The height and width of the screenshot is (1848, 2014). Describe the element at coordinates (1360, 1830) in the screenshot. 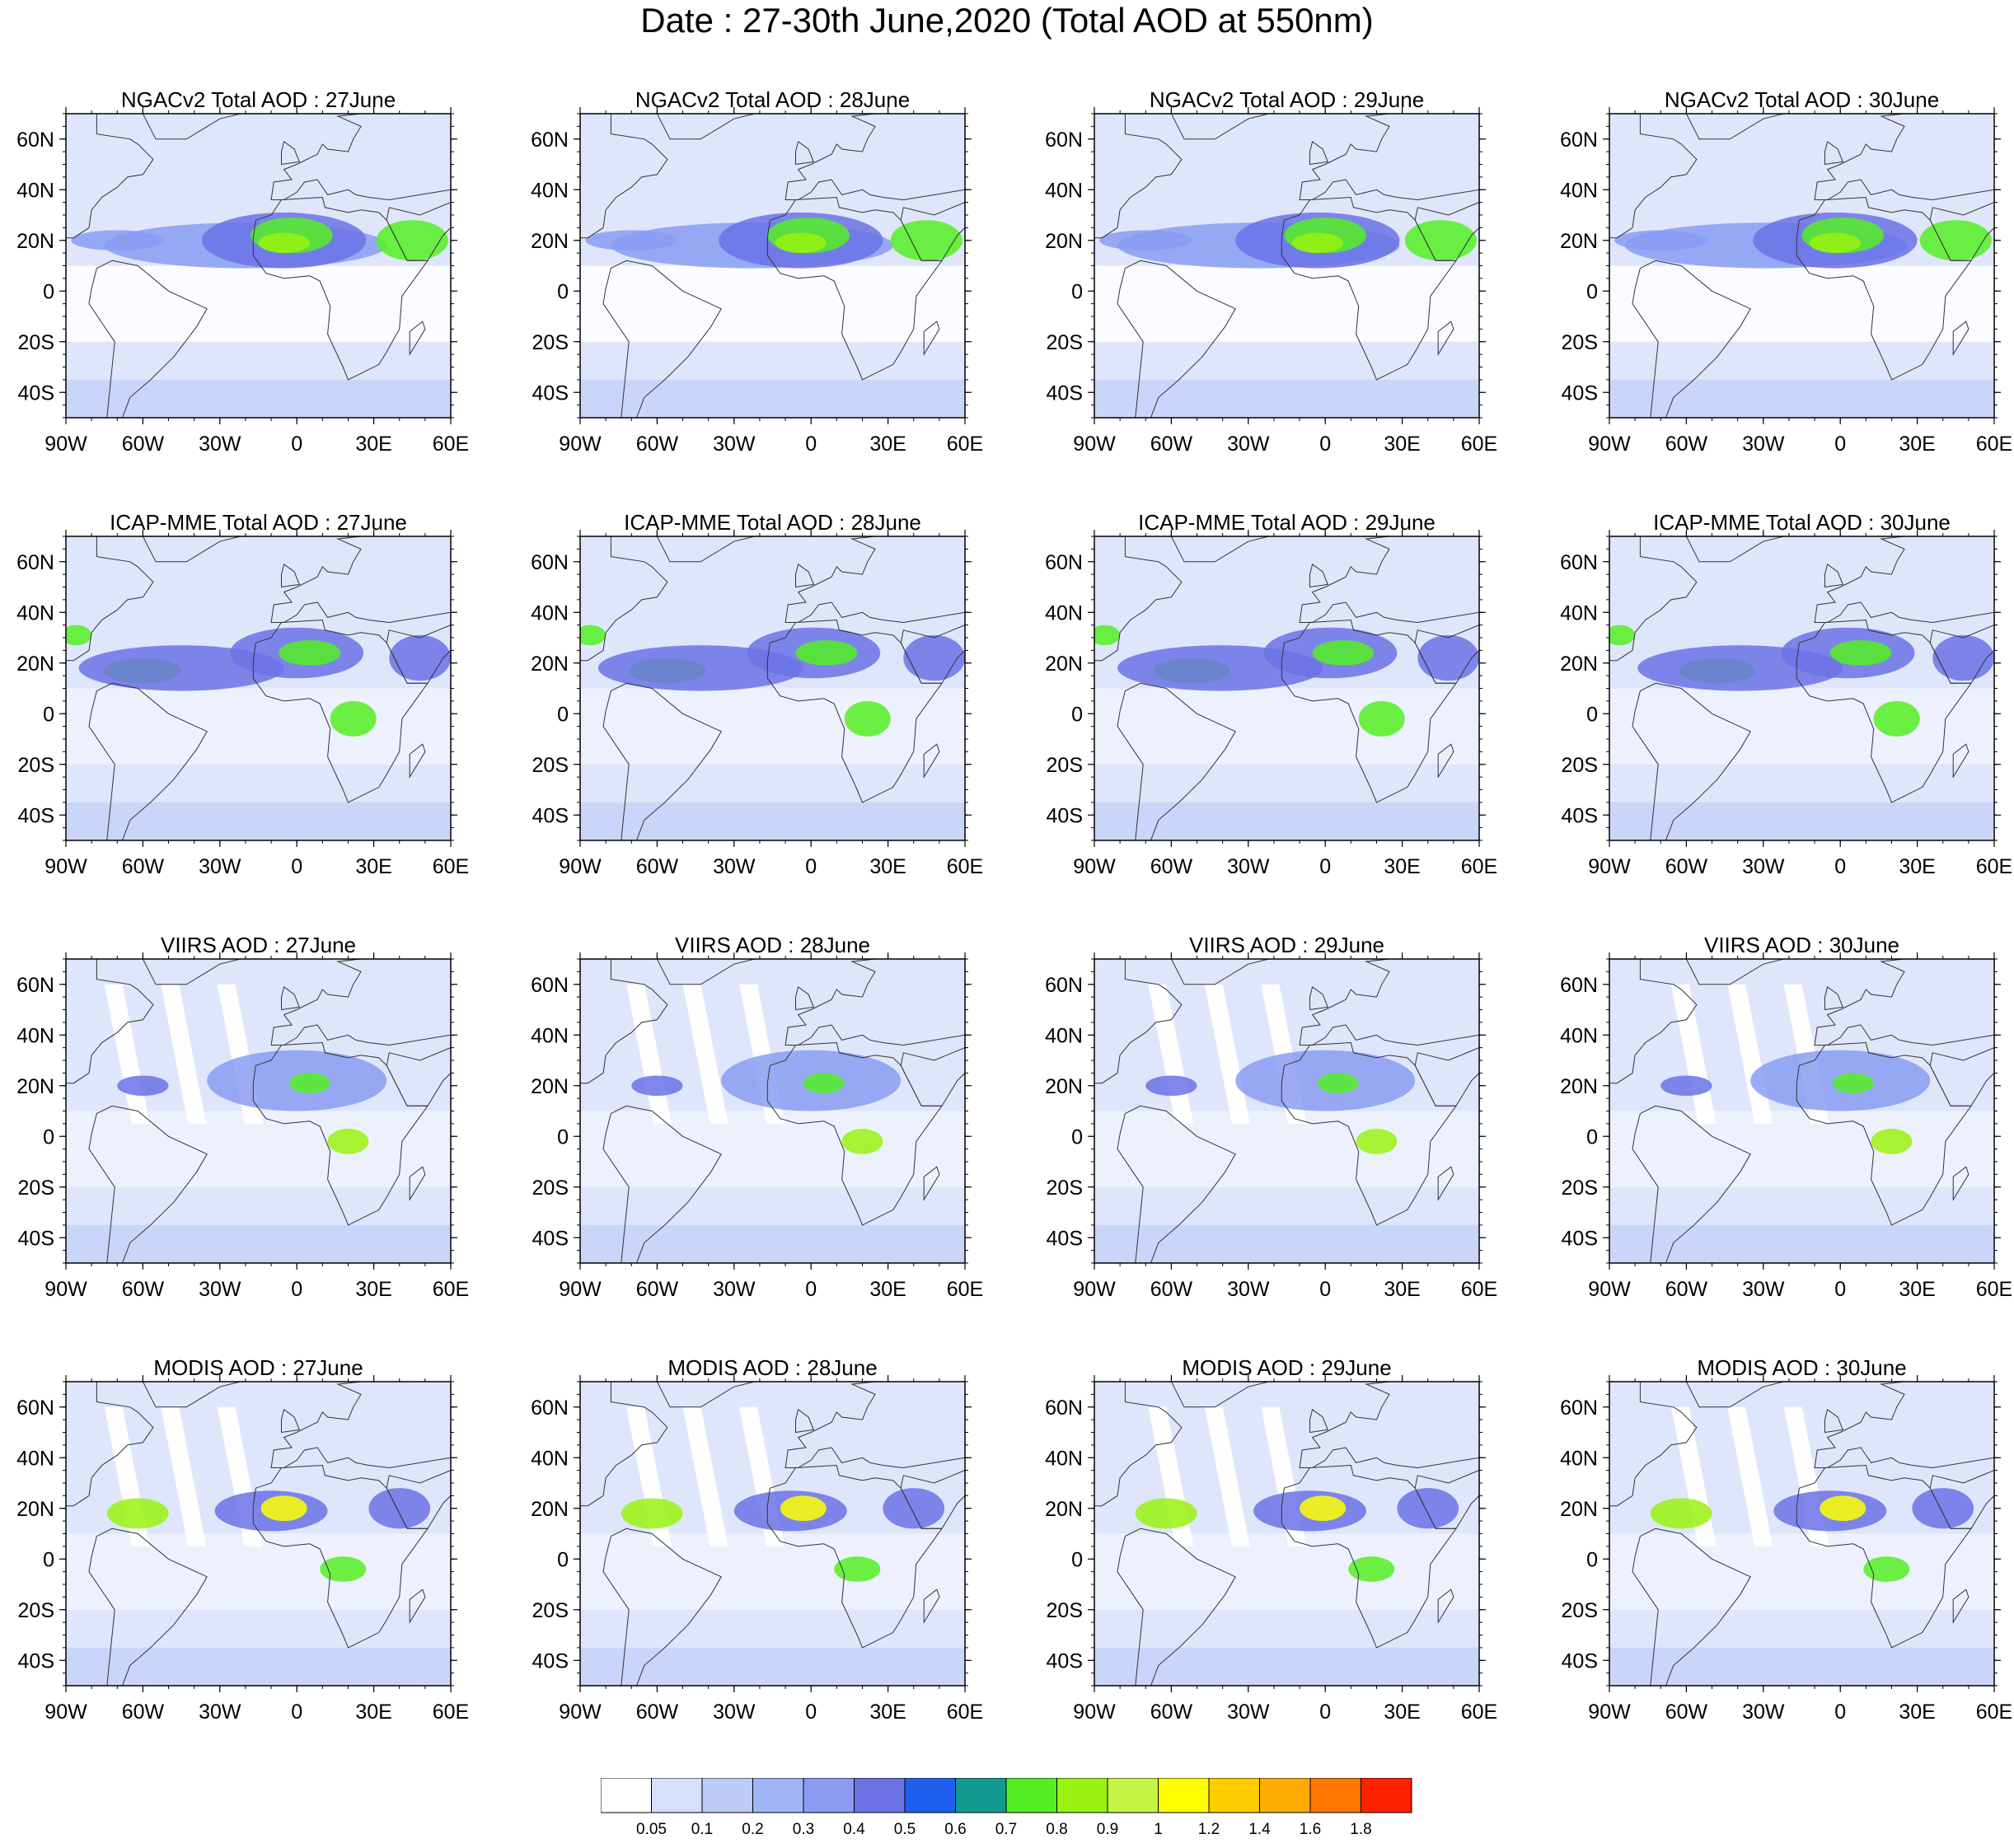

I see `colorbar-label: 1.8` at that location.